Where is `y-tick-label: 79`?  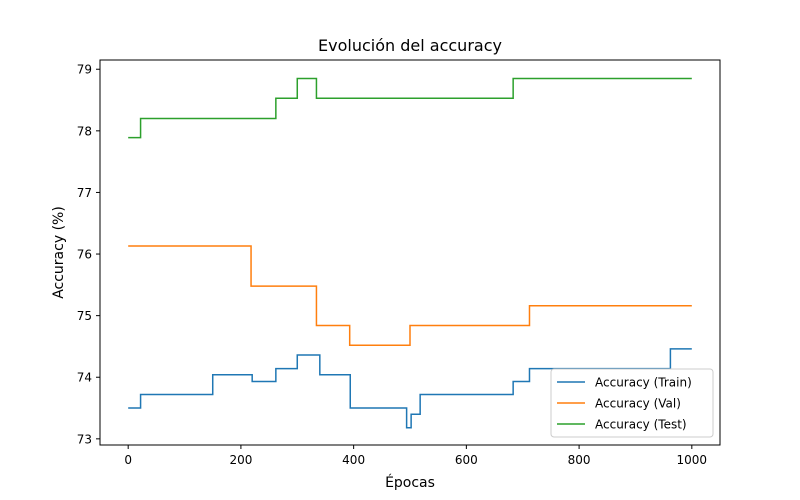
y-tick-label: 79 is located at coordinates (84, 70).